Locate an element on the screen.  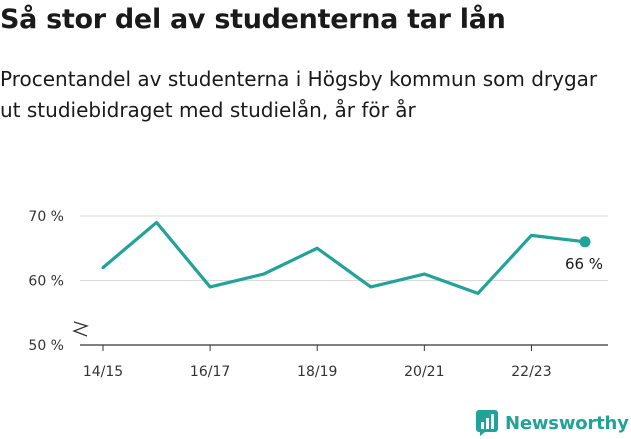
chart-title: Så stor del av studenterna tar lån is located at coordinates (253, 19).